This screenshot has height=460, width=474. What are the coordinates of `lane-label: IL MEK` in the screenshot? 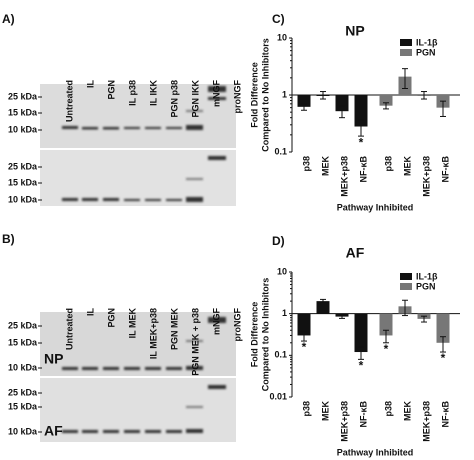 It's located at (132, 323).